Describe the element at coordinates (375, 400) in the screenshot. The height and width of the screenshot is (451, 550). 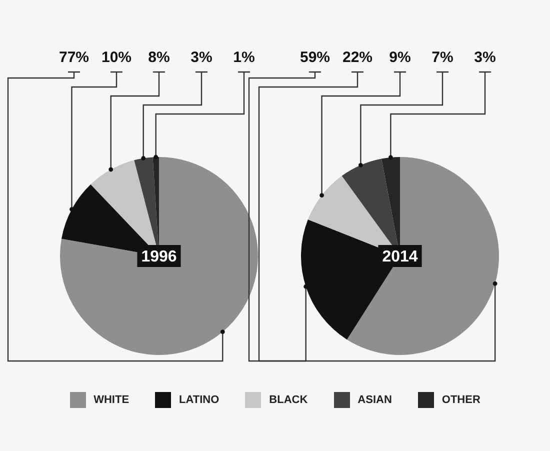
I see `legend-label: ASIAN` at that location.